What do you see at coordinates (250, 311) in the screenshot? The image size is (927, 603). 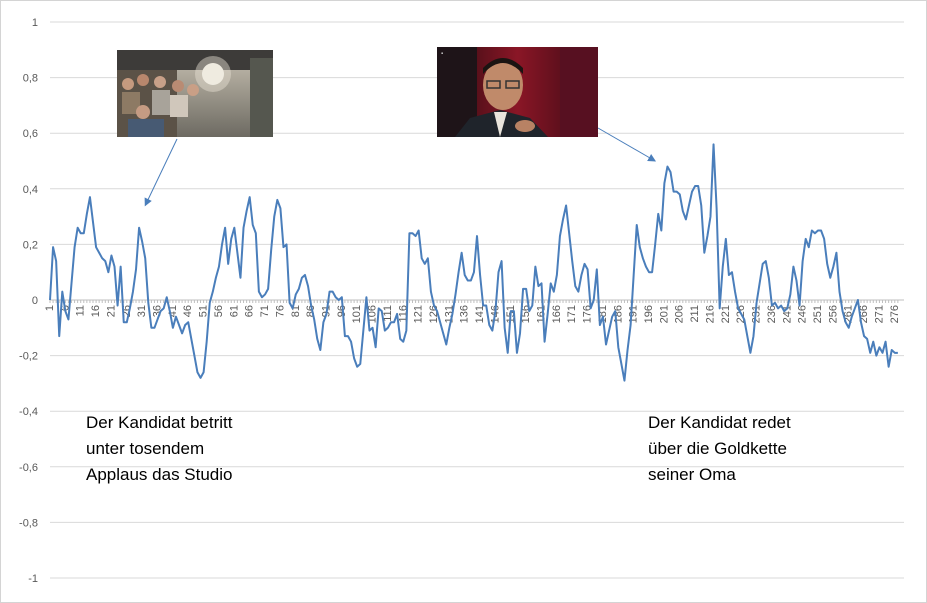 I see `x-tick-label: 66` at bounding box center [250, 311].